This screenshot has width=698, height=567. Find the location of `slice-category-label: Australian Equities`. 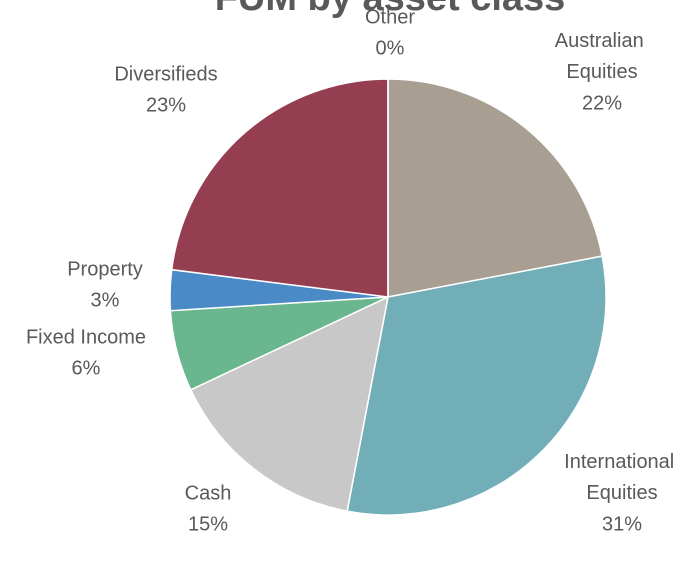

slice-category-label: Australian Equities is located at coordinates (602, 56).